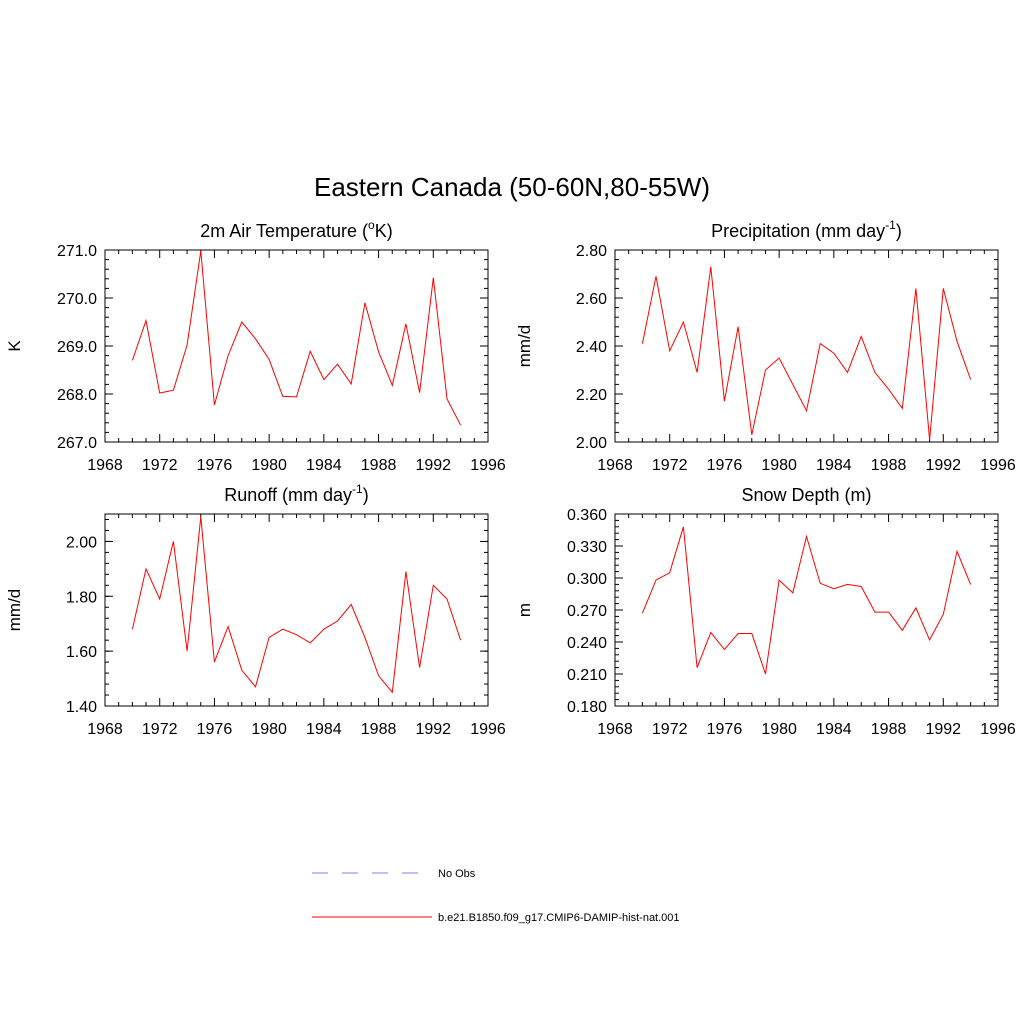  Describe the element at coordinates (296, 229) in the screenshot. I see `panel-title: 2m Air Temperature (oK)` at that location.